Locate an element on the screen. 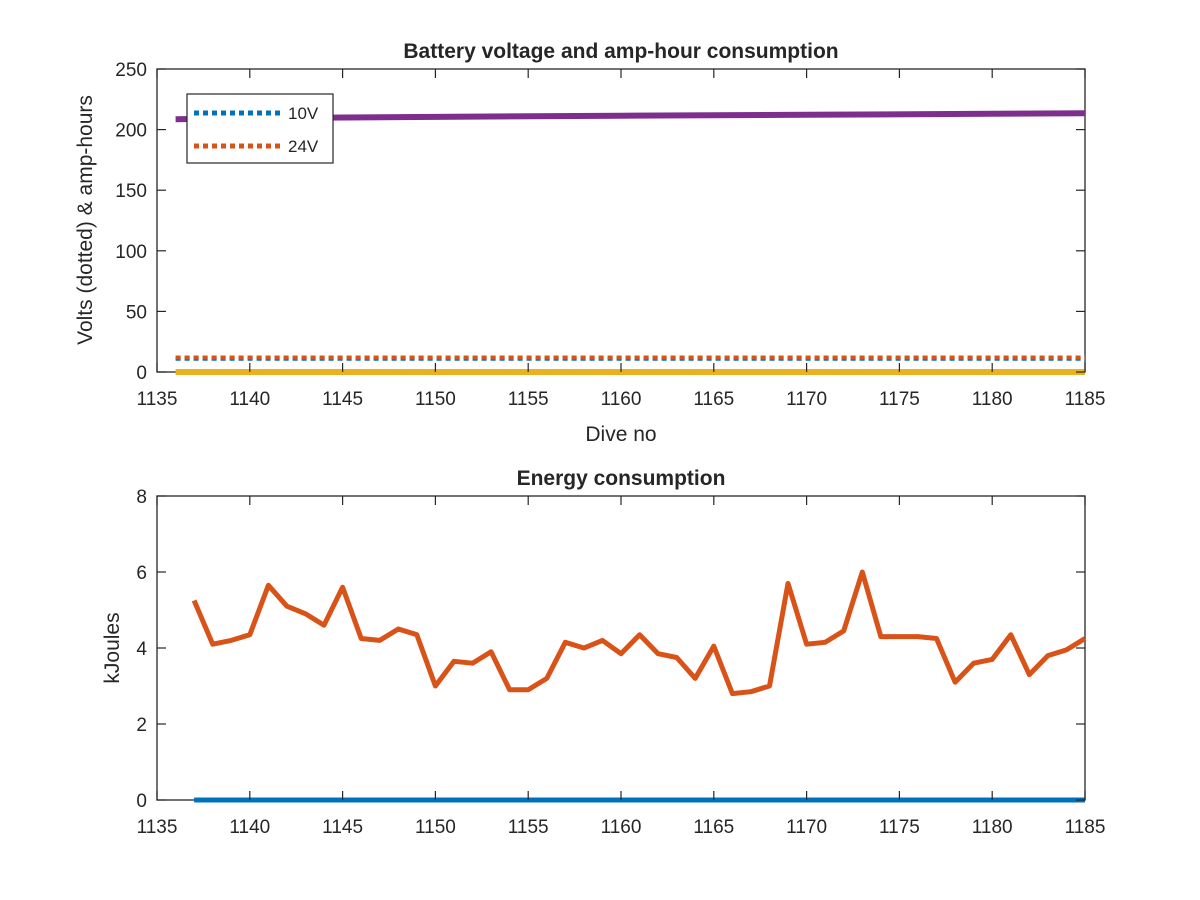 This screenshot has height=900, width=1200. x-axis-label: Dive no is located at coordinates (620, 434).